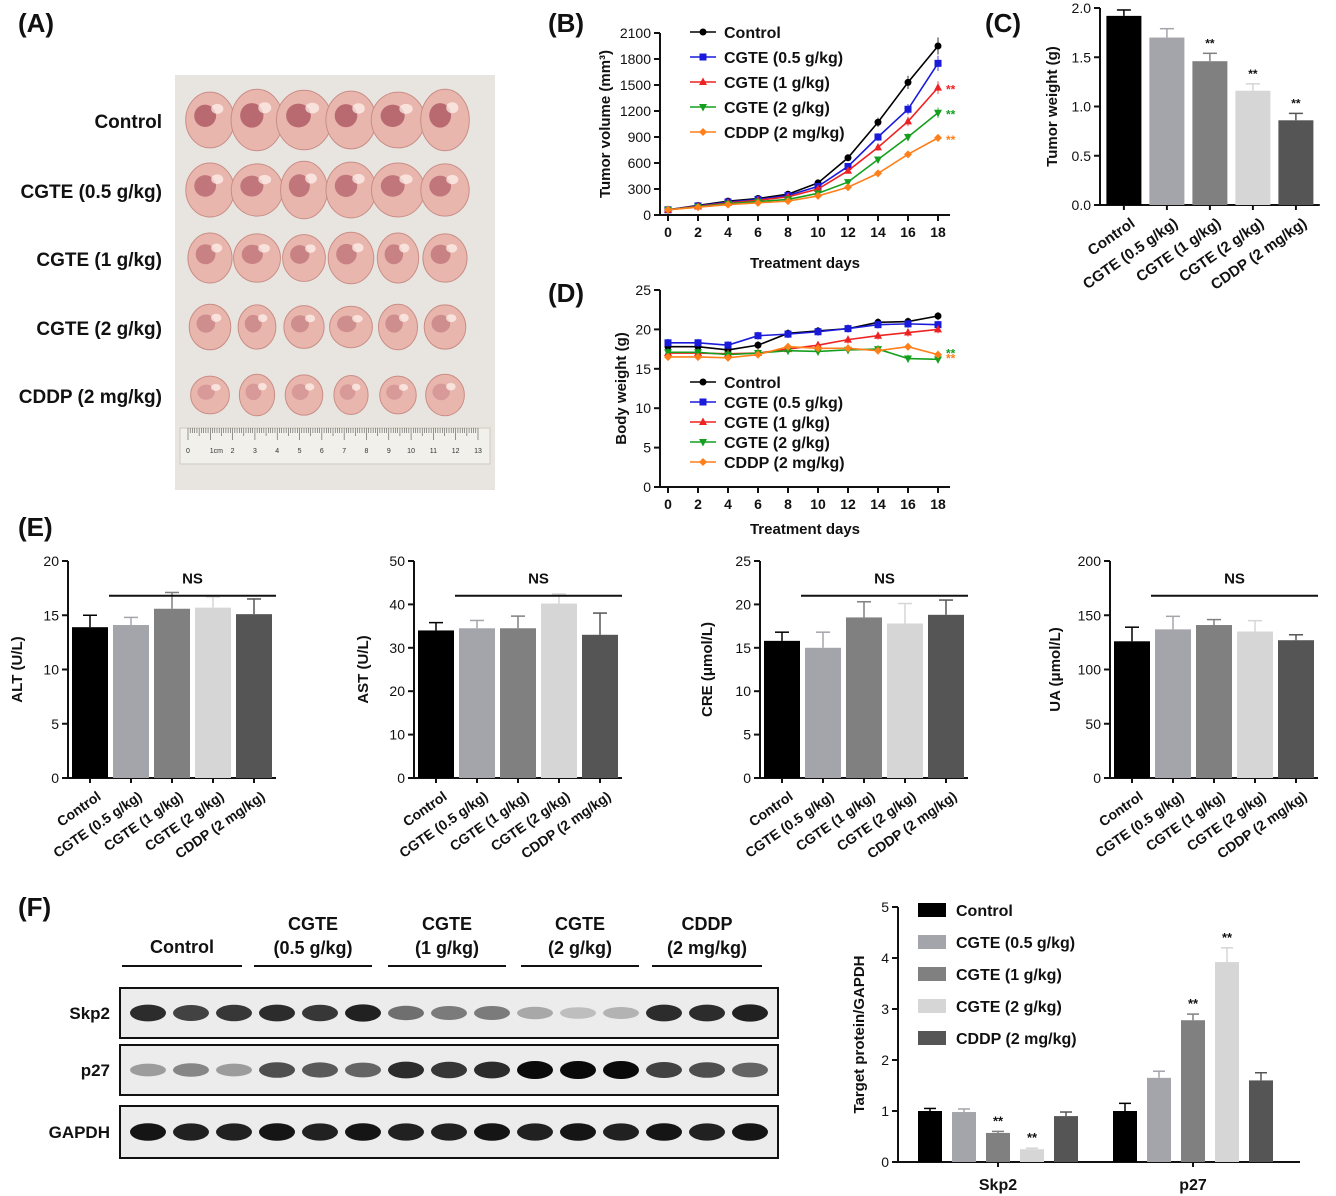  I want to click on chart-e1-y-tick-label: 5, so click(55, 724).